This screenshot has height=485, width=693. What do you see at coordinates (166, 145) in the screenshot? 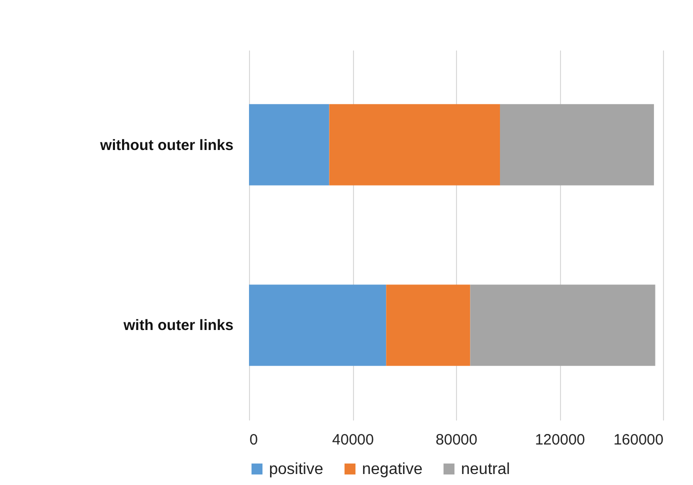
I see `y-tick-label: without outer links` at bounding box center [166, 145].